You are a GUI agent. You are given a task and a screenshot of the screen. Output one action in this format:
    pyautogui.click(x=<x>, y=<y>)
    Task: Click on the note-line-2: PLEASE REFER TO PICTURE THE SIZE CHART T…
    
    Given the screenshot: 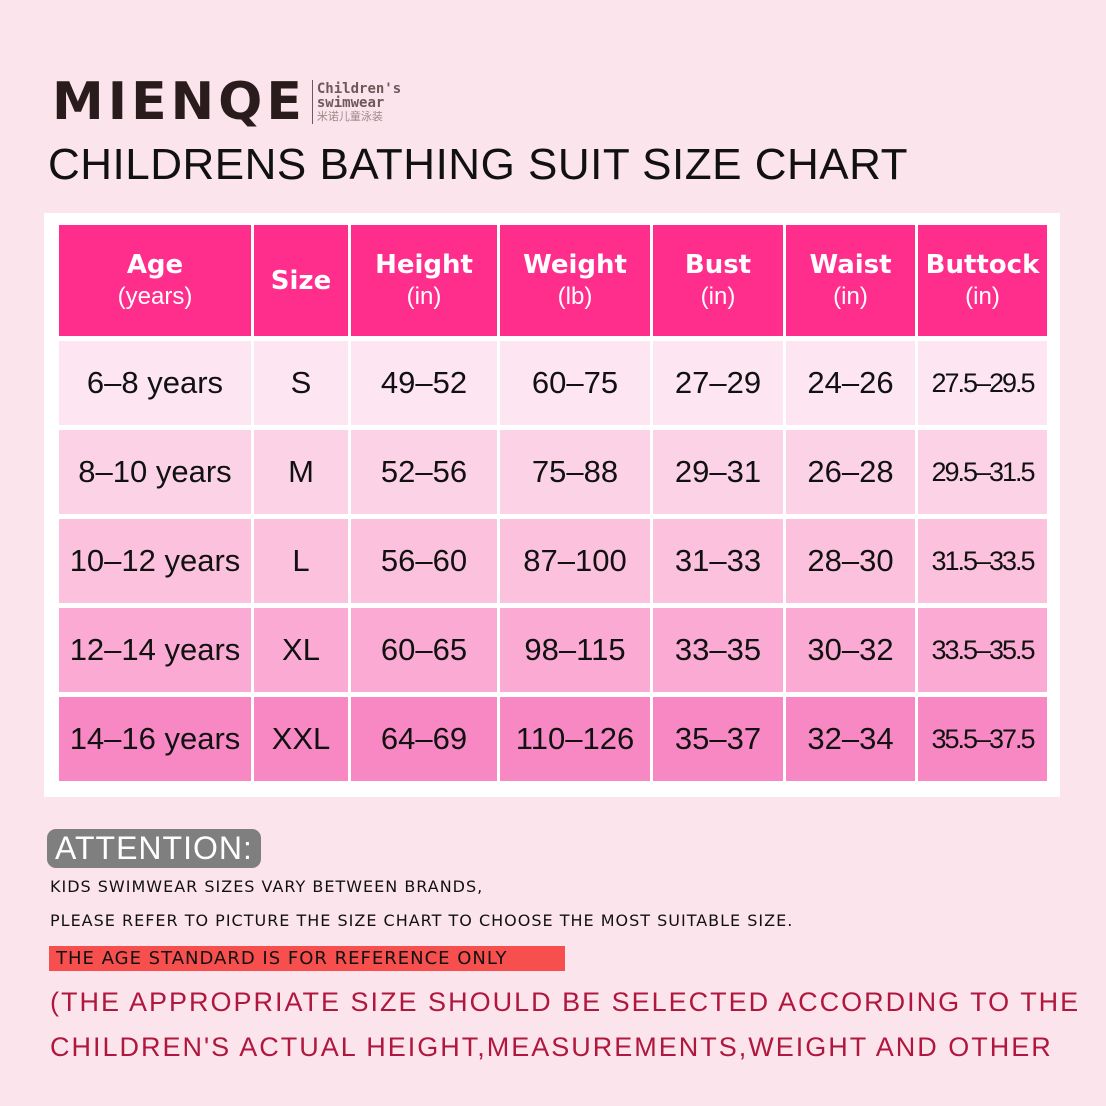 What is the action you would take?
    pyautogui.click(x=422, y=920)
    